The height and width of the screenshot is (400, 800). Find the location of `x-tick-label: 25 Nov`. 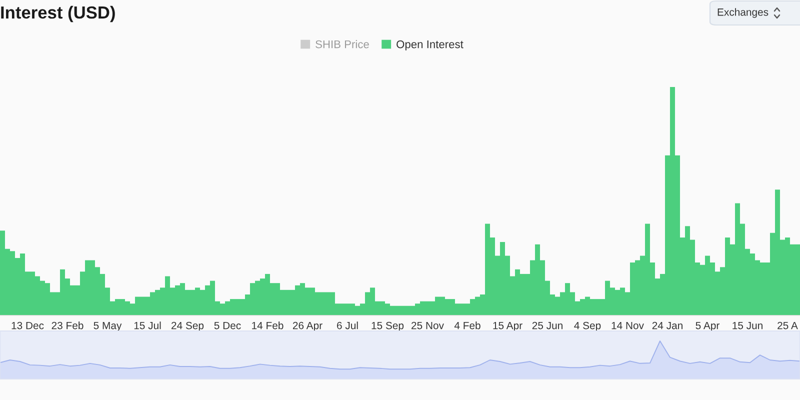

x-tick-label: 25 Nov is located at coordinates (428, 326).